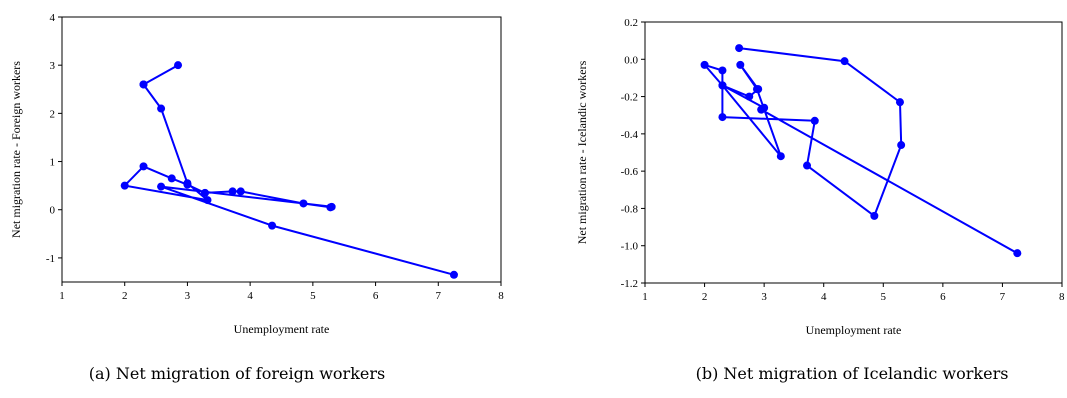 This screenshot has width=1067, height=398. What do you see at coordinates (629, 98) in the screenshot?
I see `y-tick-label: -0.2` at bounding box center [629, 98].